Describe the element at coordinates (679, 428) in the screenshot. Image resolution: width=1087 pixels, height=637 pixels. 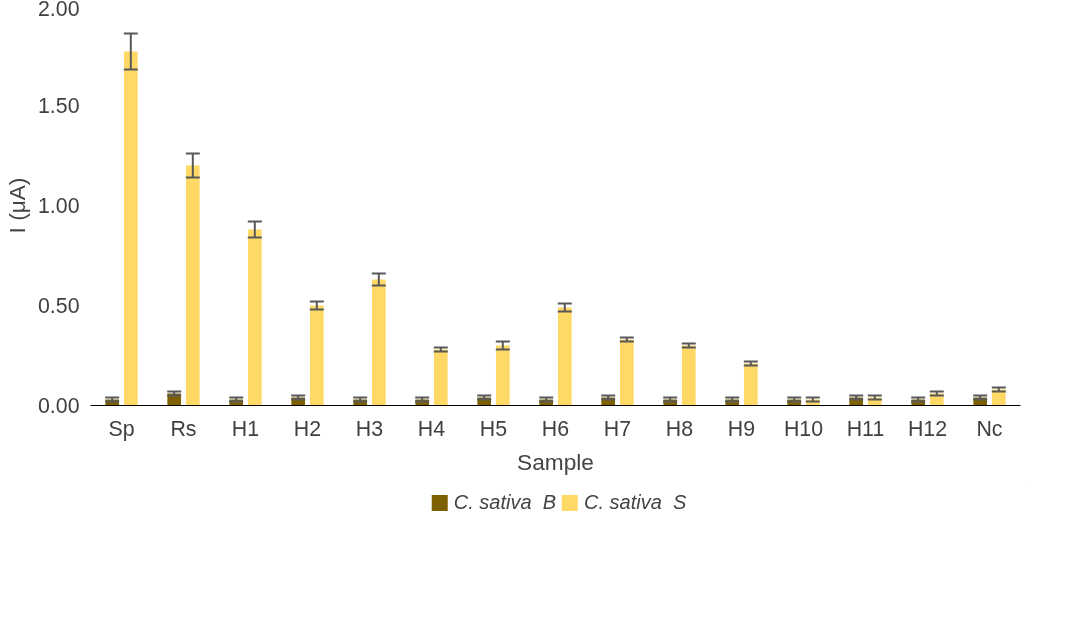
I see `x-tick-label: H8` at that location.